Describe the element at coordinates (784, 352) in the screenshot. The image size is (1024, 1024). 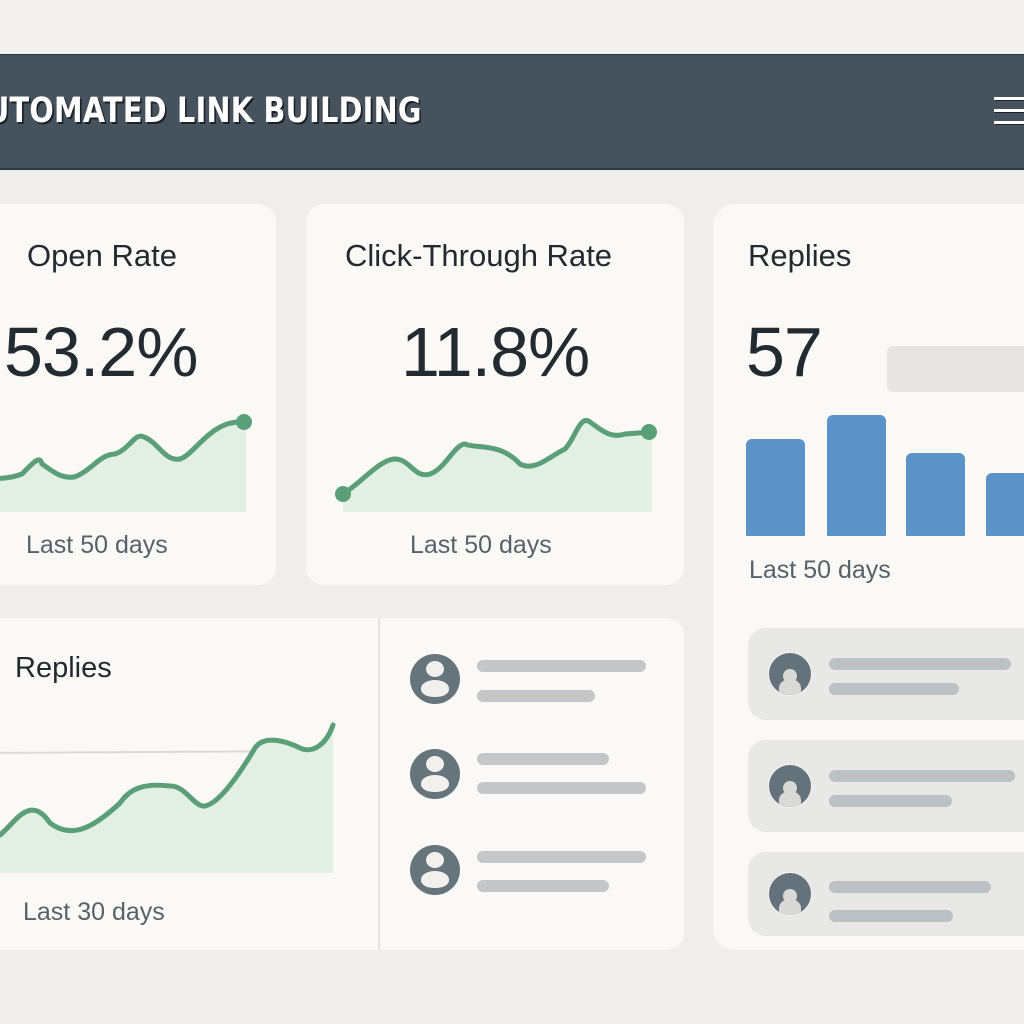
I see `replies-value: 57` at that location.